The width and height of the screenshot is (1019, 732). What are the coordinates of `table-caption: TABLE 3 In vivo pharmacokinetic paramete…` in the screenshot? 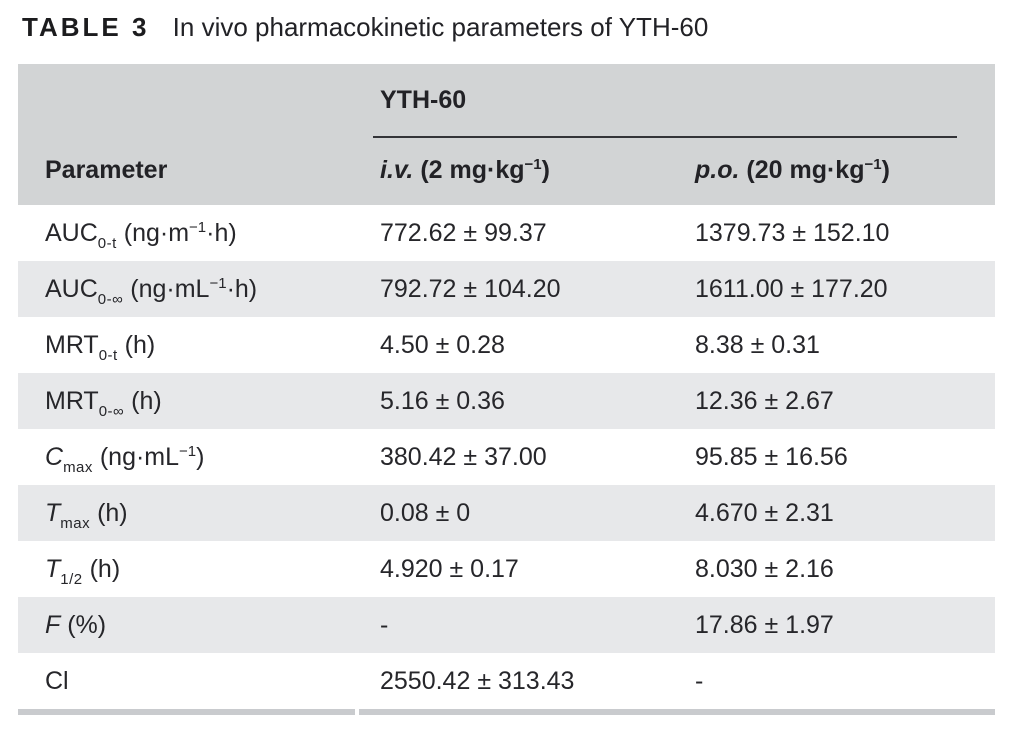 It's located at (365, 27).